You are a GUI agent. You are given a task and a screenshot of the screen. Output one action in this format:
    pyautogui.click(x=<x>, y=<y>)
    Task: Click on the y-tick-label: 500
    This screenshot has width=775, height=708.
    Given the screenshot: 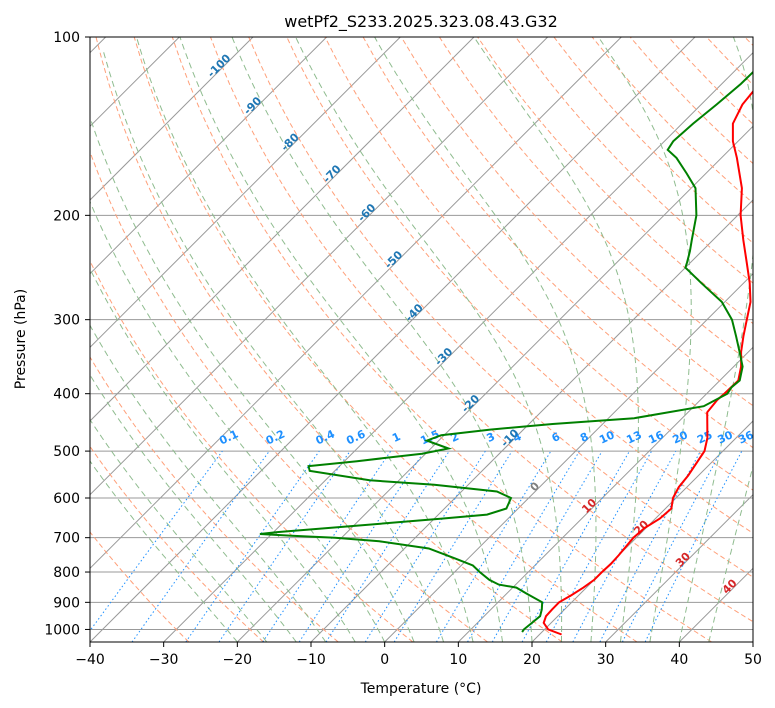 What is the action you would take?
    pyautogui.click(x=66, y=452)
    